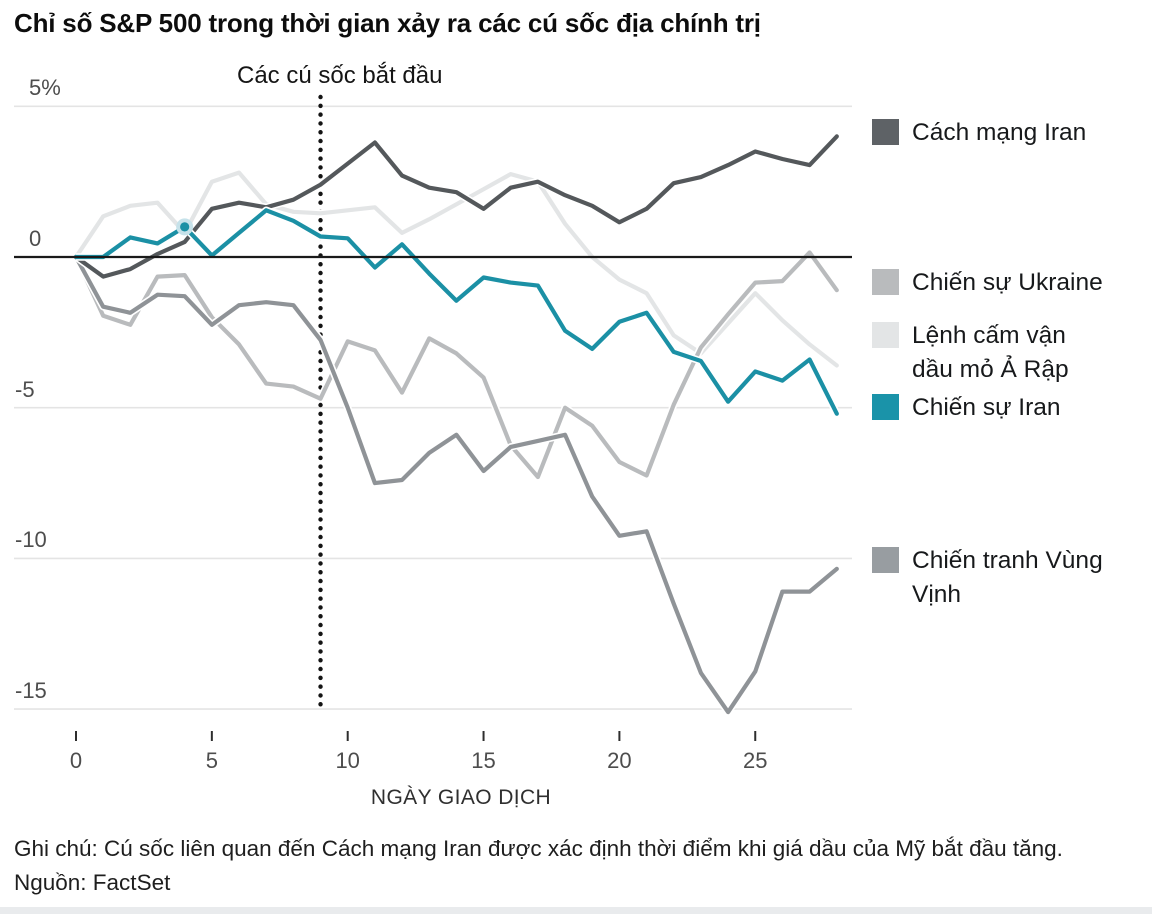  Describe the element at coordinates (576, 910) in the screenshot. I see `bottom-divider` at that location.